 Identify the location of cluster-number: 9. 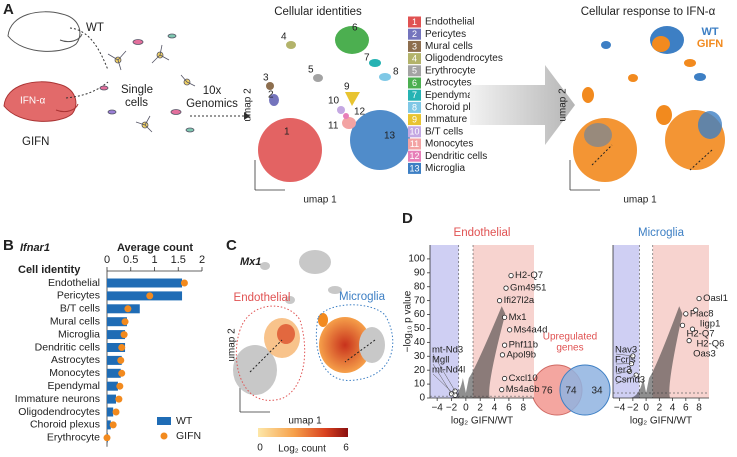
(347, 87).